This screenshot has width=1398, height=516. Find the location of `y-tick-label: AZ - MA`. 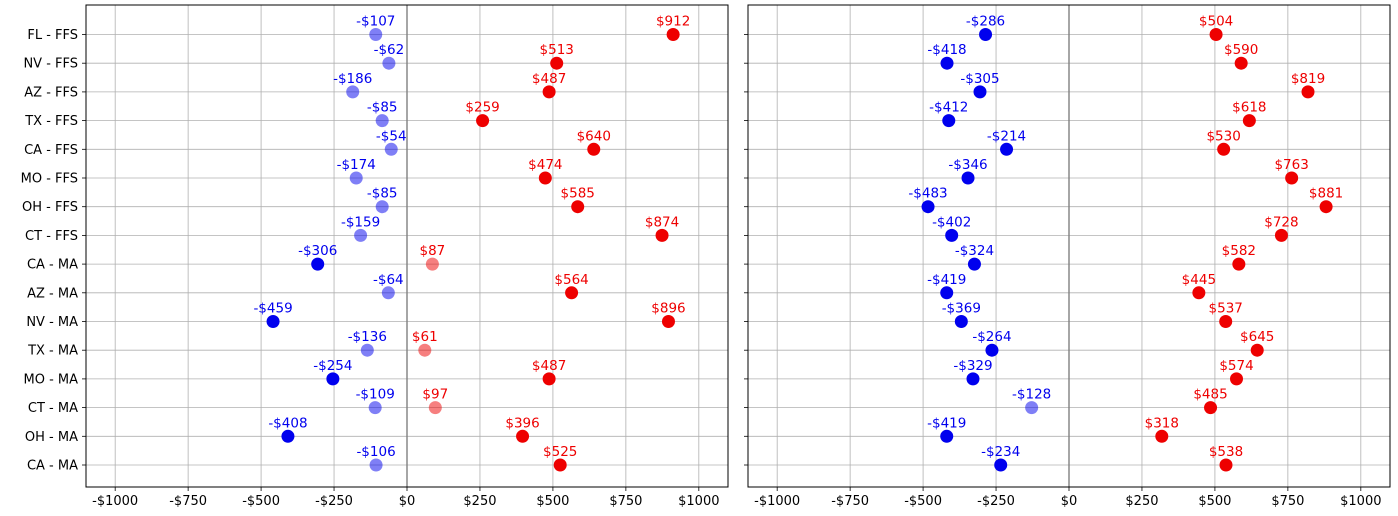

y-tick-label: AZ - MA is located at coordinates (52, 293).